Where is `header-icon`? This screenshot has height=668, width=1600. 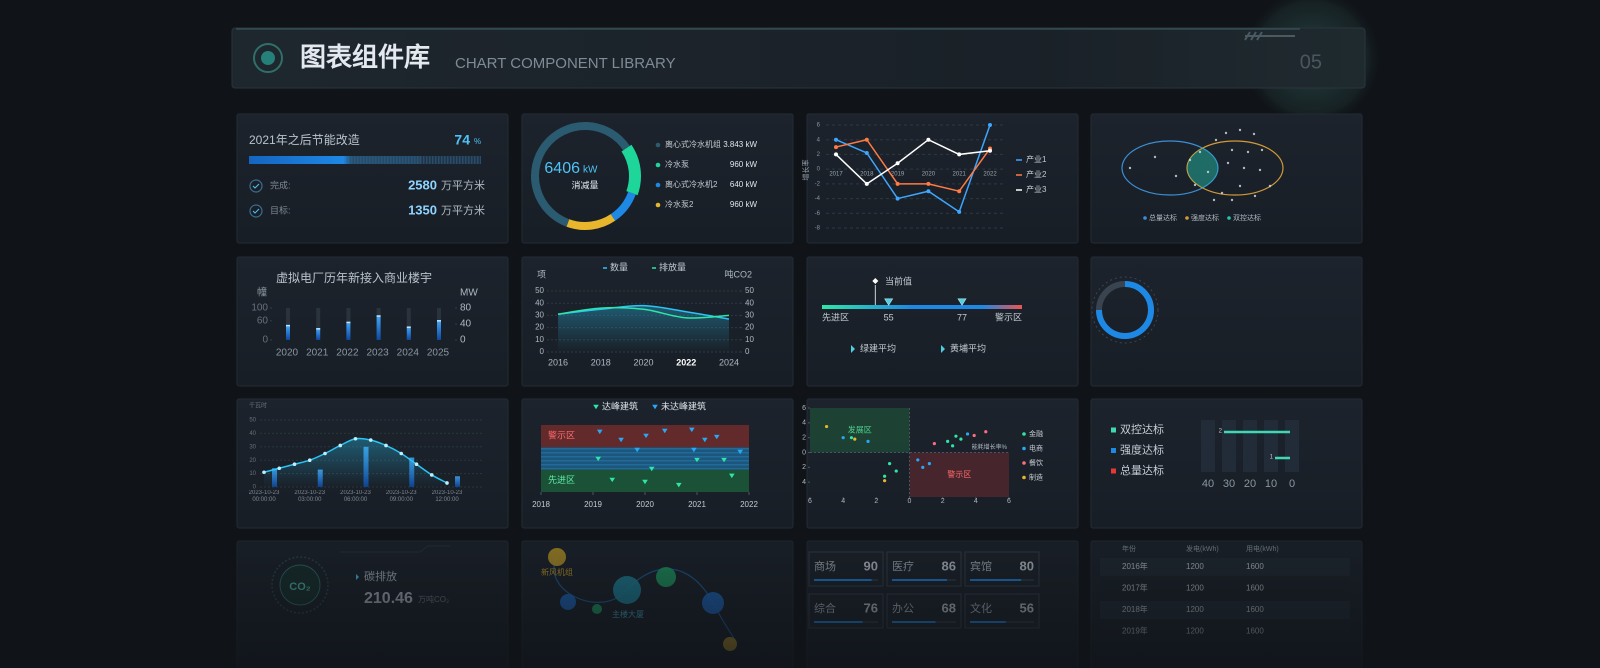 header-icon is located at coordinates (268, 58).